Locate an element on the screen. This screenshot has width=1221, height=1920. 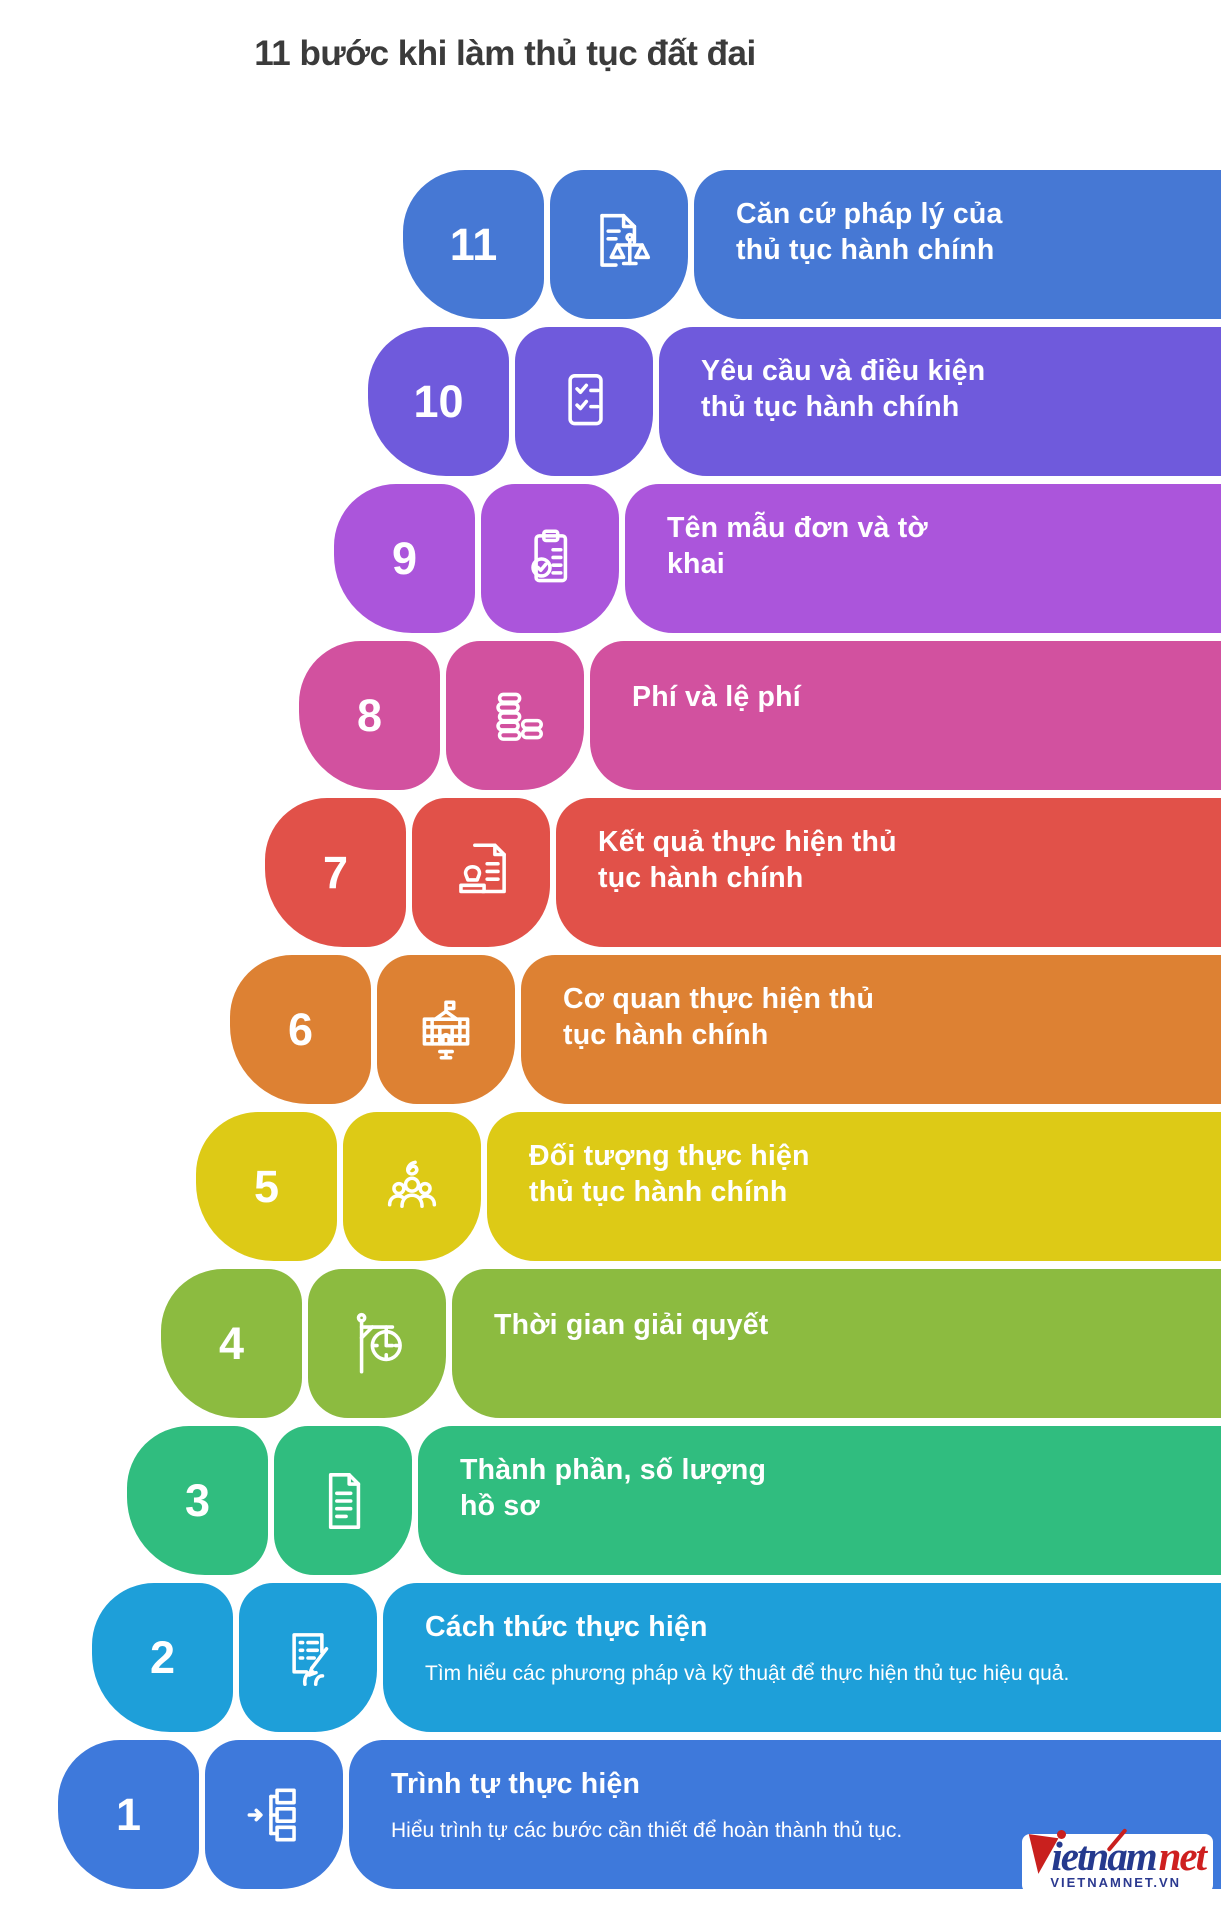
step-title: Tên mẫu đơn và tờ khai is located at coordinates (797, 546).